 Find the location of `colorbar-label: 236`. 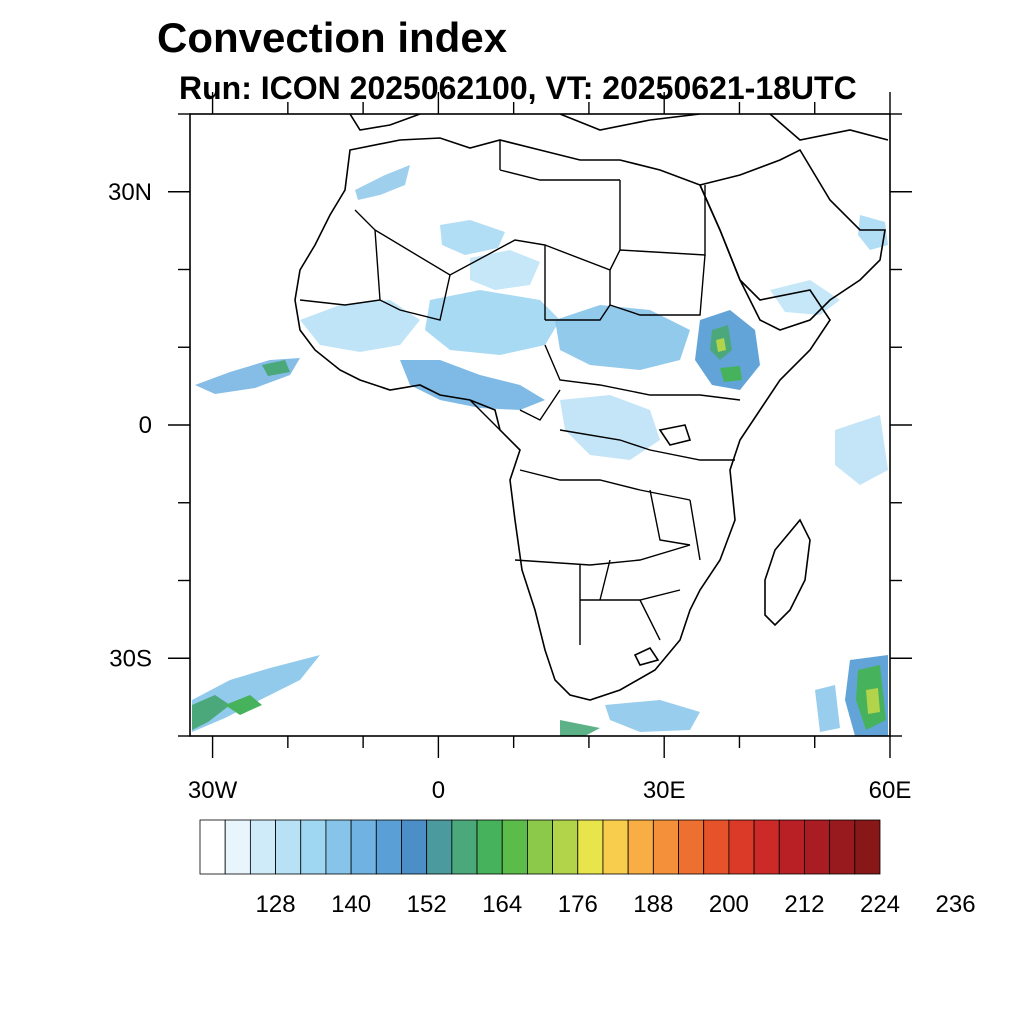

colorbar-label: 236 is located at coordinates (956, 904).